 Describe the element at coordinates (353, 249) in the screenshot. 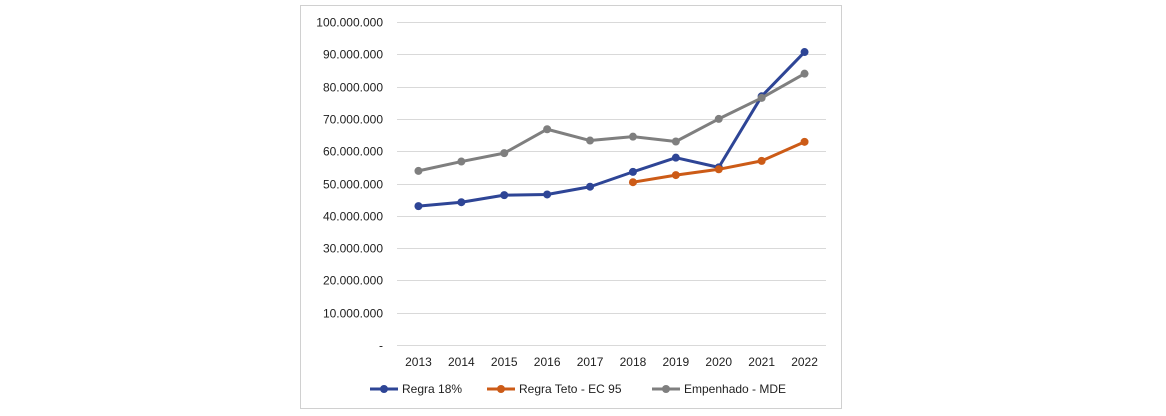

I see `y-tick-label: 30.000.000` at that location.